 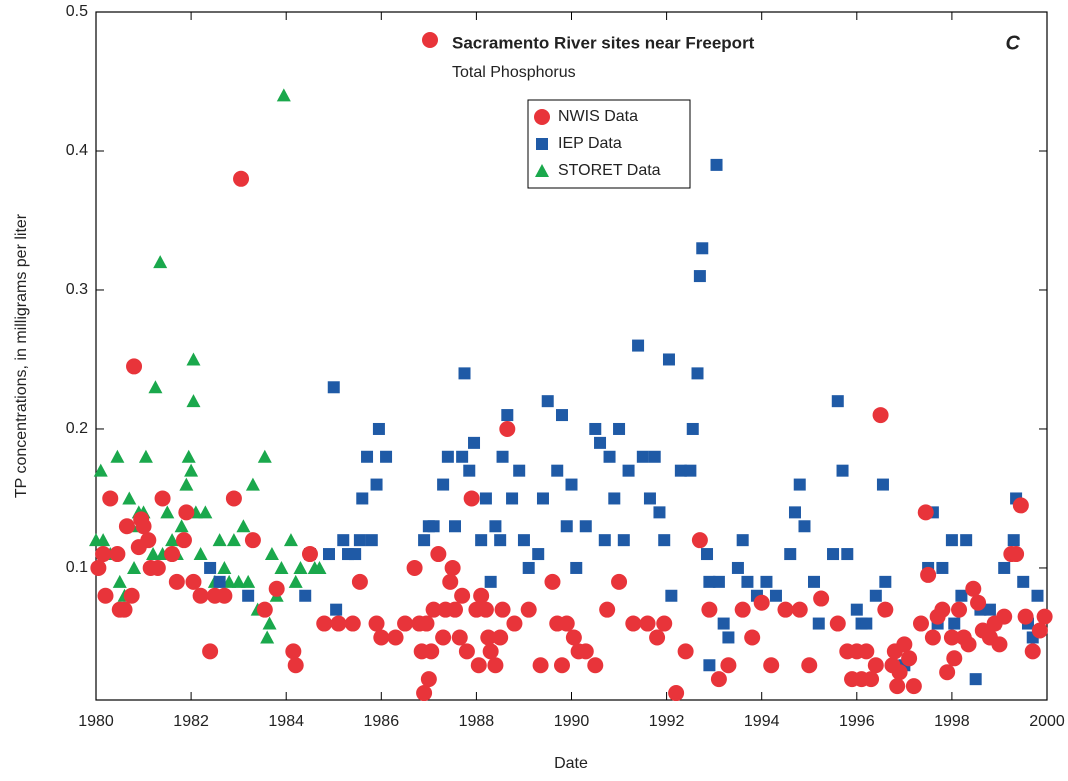 I want to click on x-tick-label: 1988, so click(x=477, y=721).